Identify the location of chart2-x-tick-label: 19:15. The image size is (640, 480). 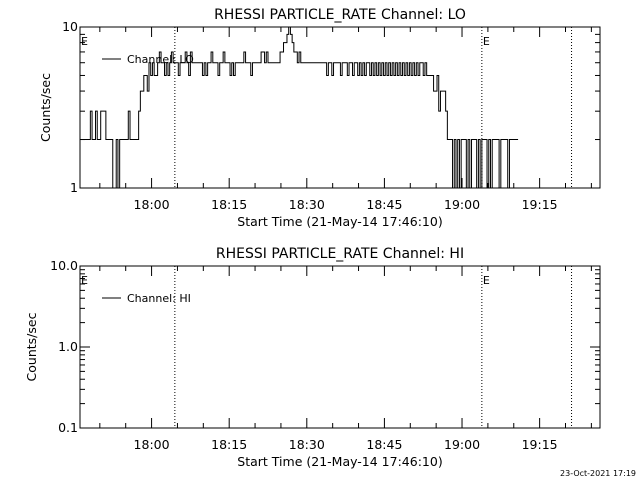
(540, 444).